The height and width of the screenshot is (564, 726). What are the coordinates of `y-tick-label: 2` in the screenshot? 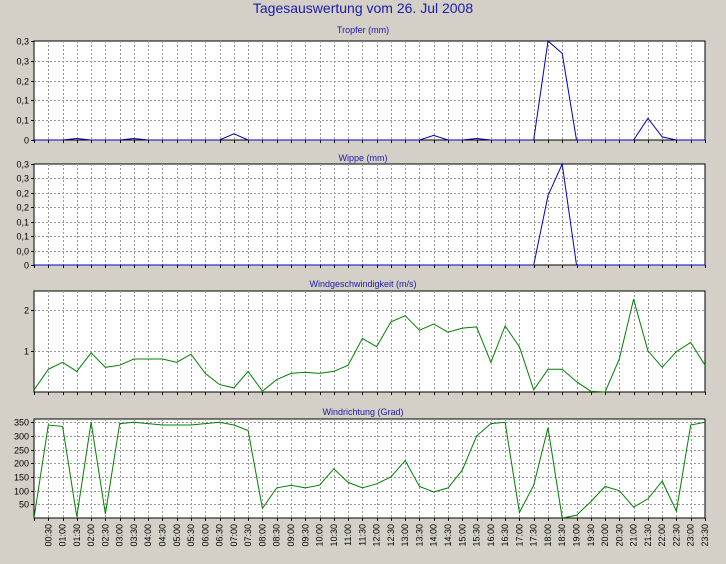 It's located at (26, 311).